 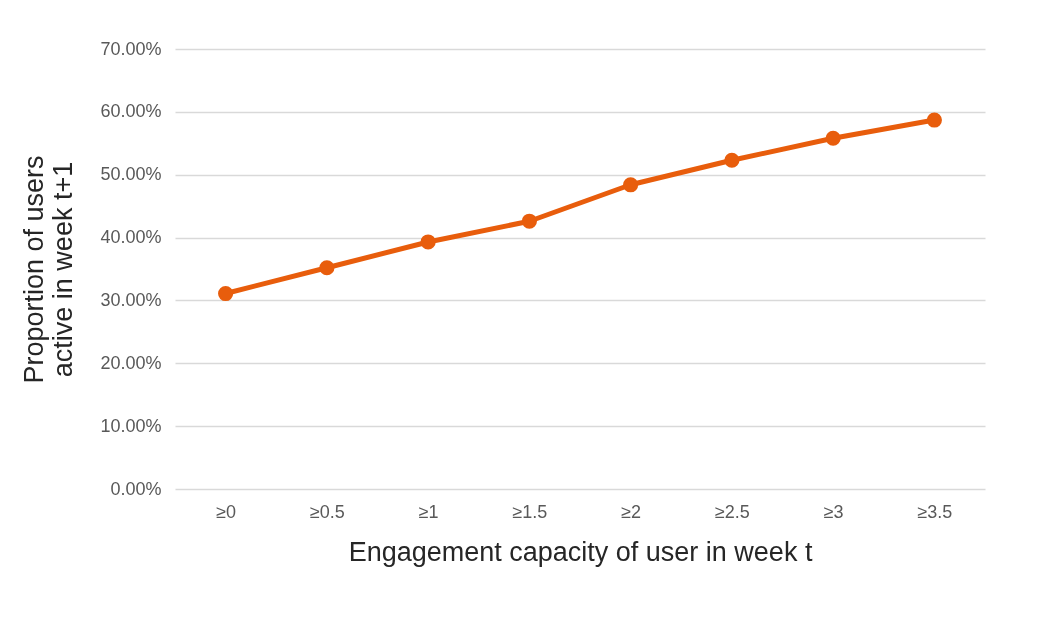 What do you see at coordinates (131, 299) in the screenshot?
I see `y-tick-label: 30.00%` at bounding box center [131, 299].